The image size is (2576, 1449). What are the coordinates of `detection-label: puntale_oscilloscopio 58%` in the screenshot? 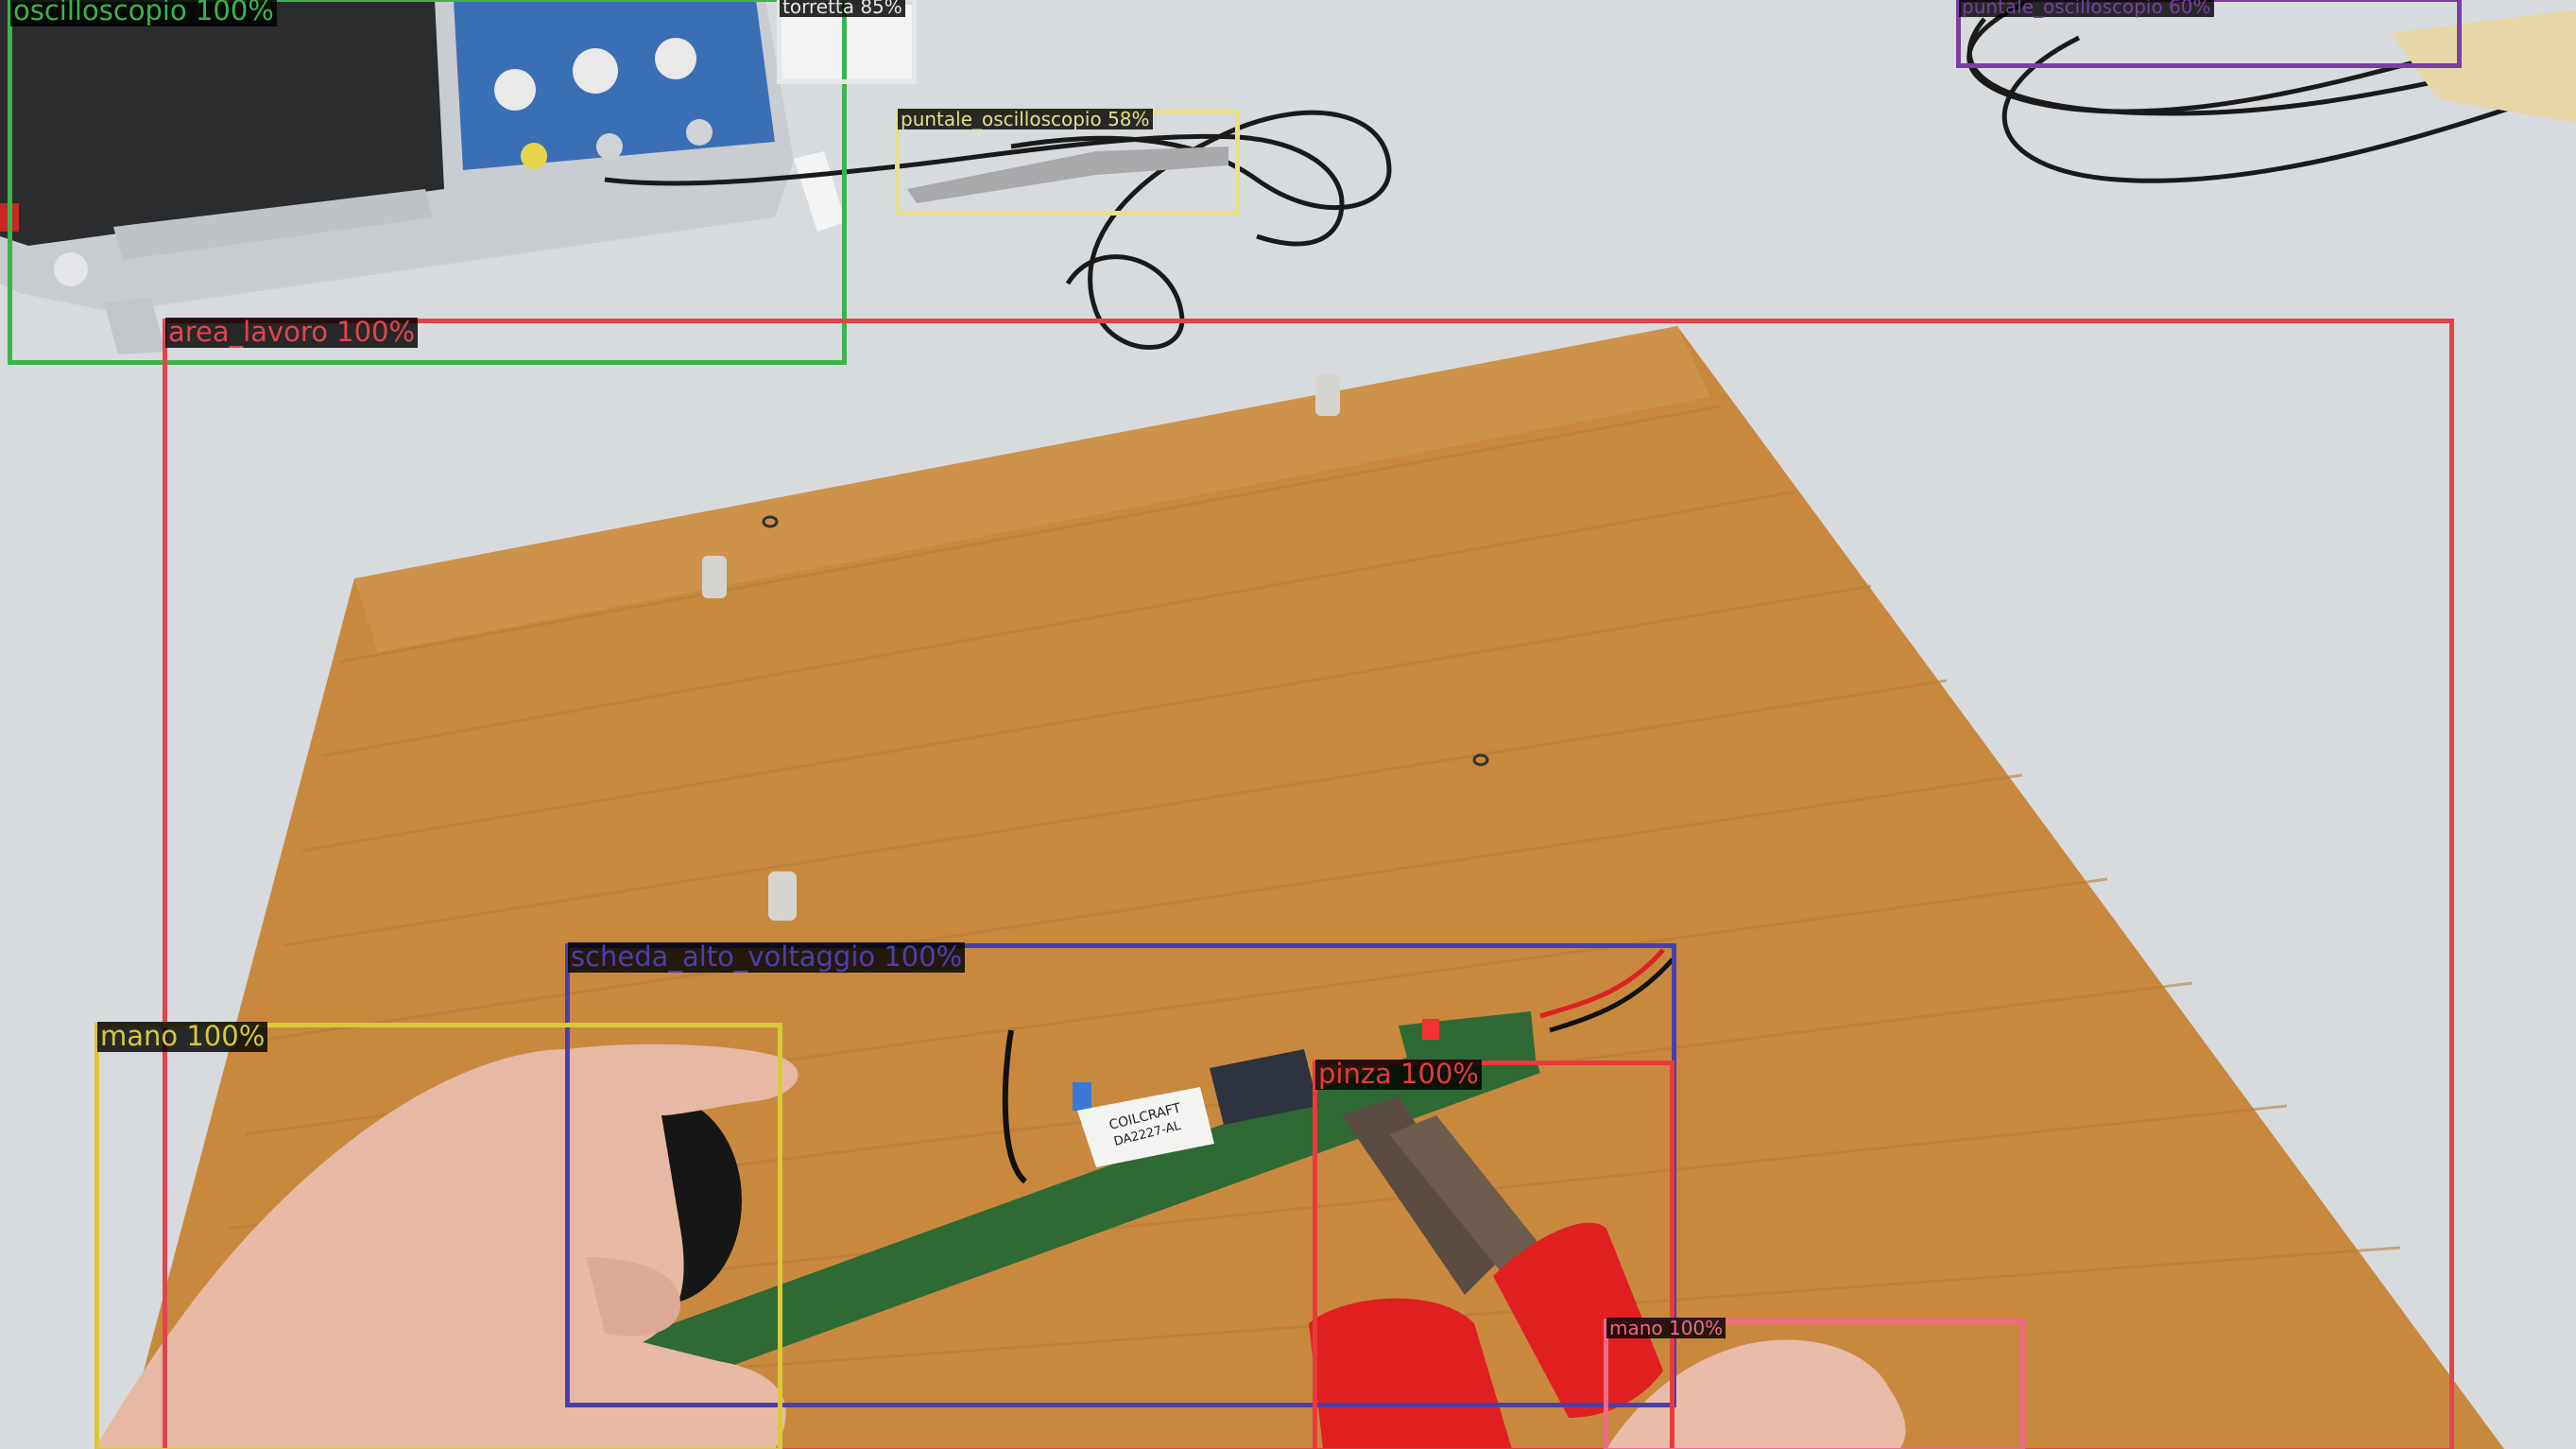 It's located at (1025, 119).